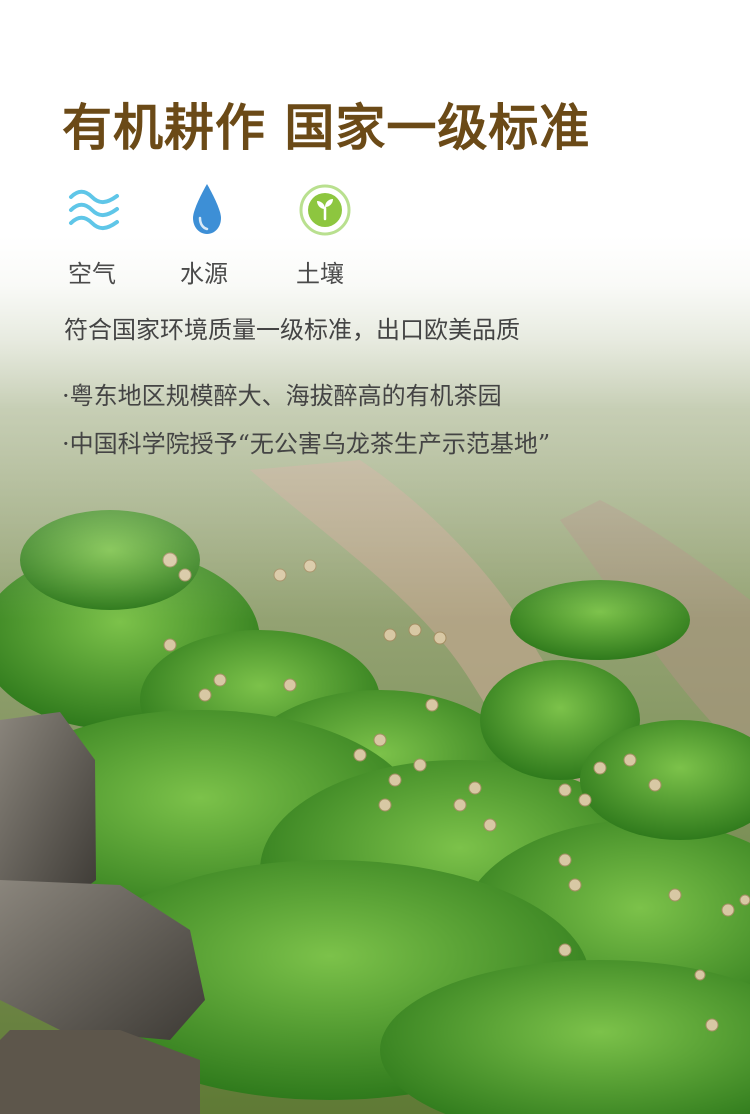  I want to click on feature-label-soil: 土壤, so click(320, 274).